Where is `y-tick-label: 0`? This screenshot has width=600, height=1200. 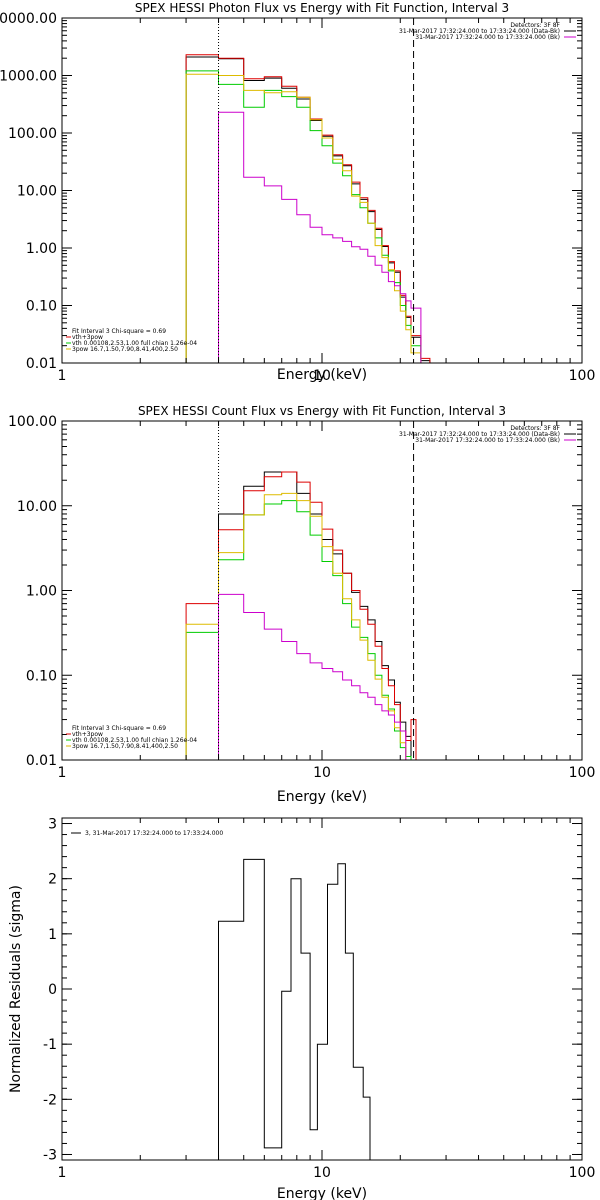
y-tick-label: 0 is located at coordinates (52, 990).